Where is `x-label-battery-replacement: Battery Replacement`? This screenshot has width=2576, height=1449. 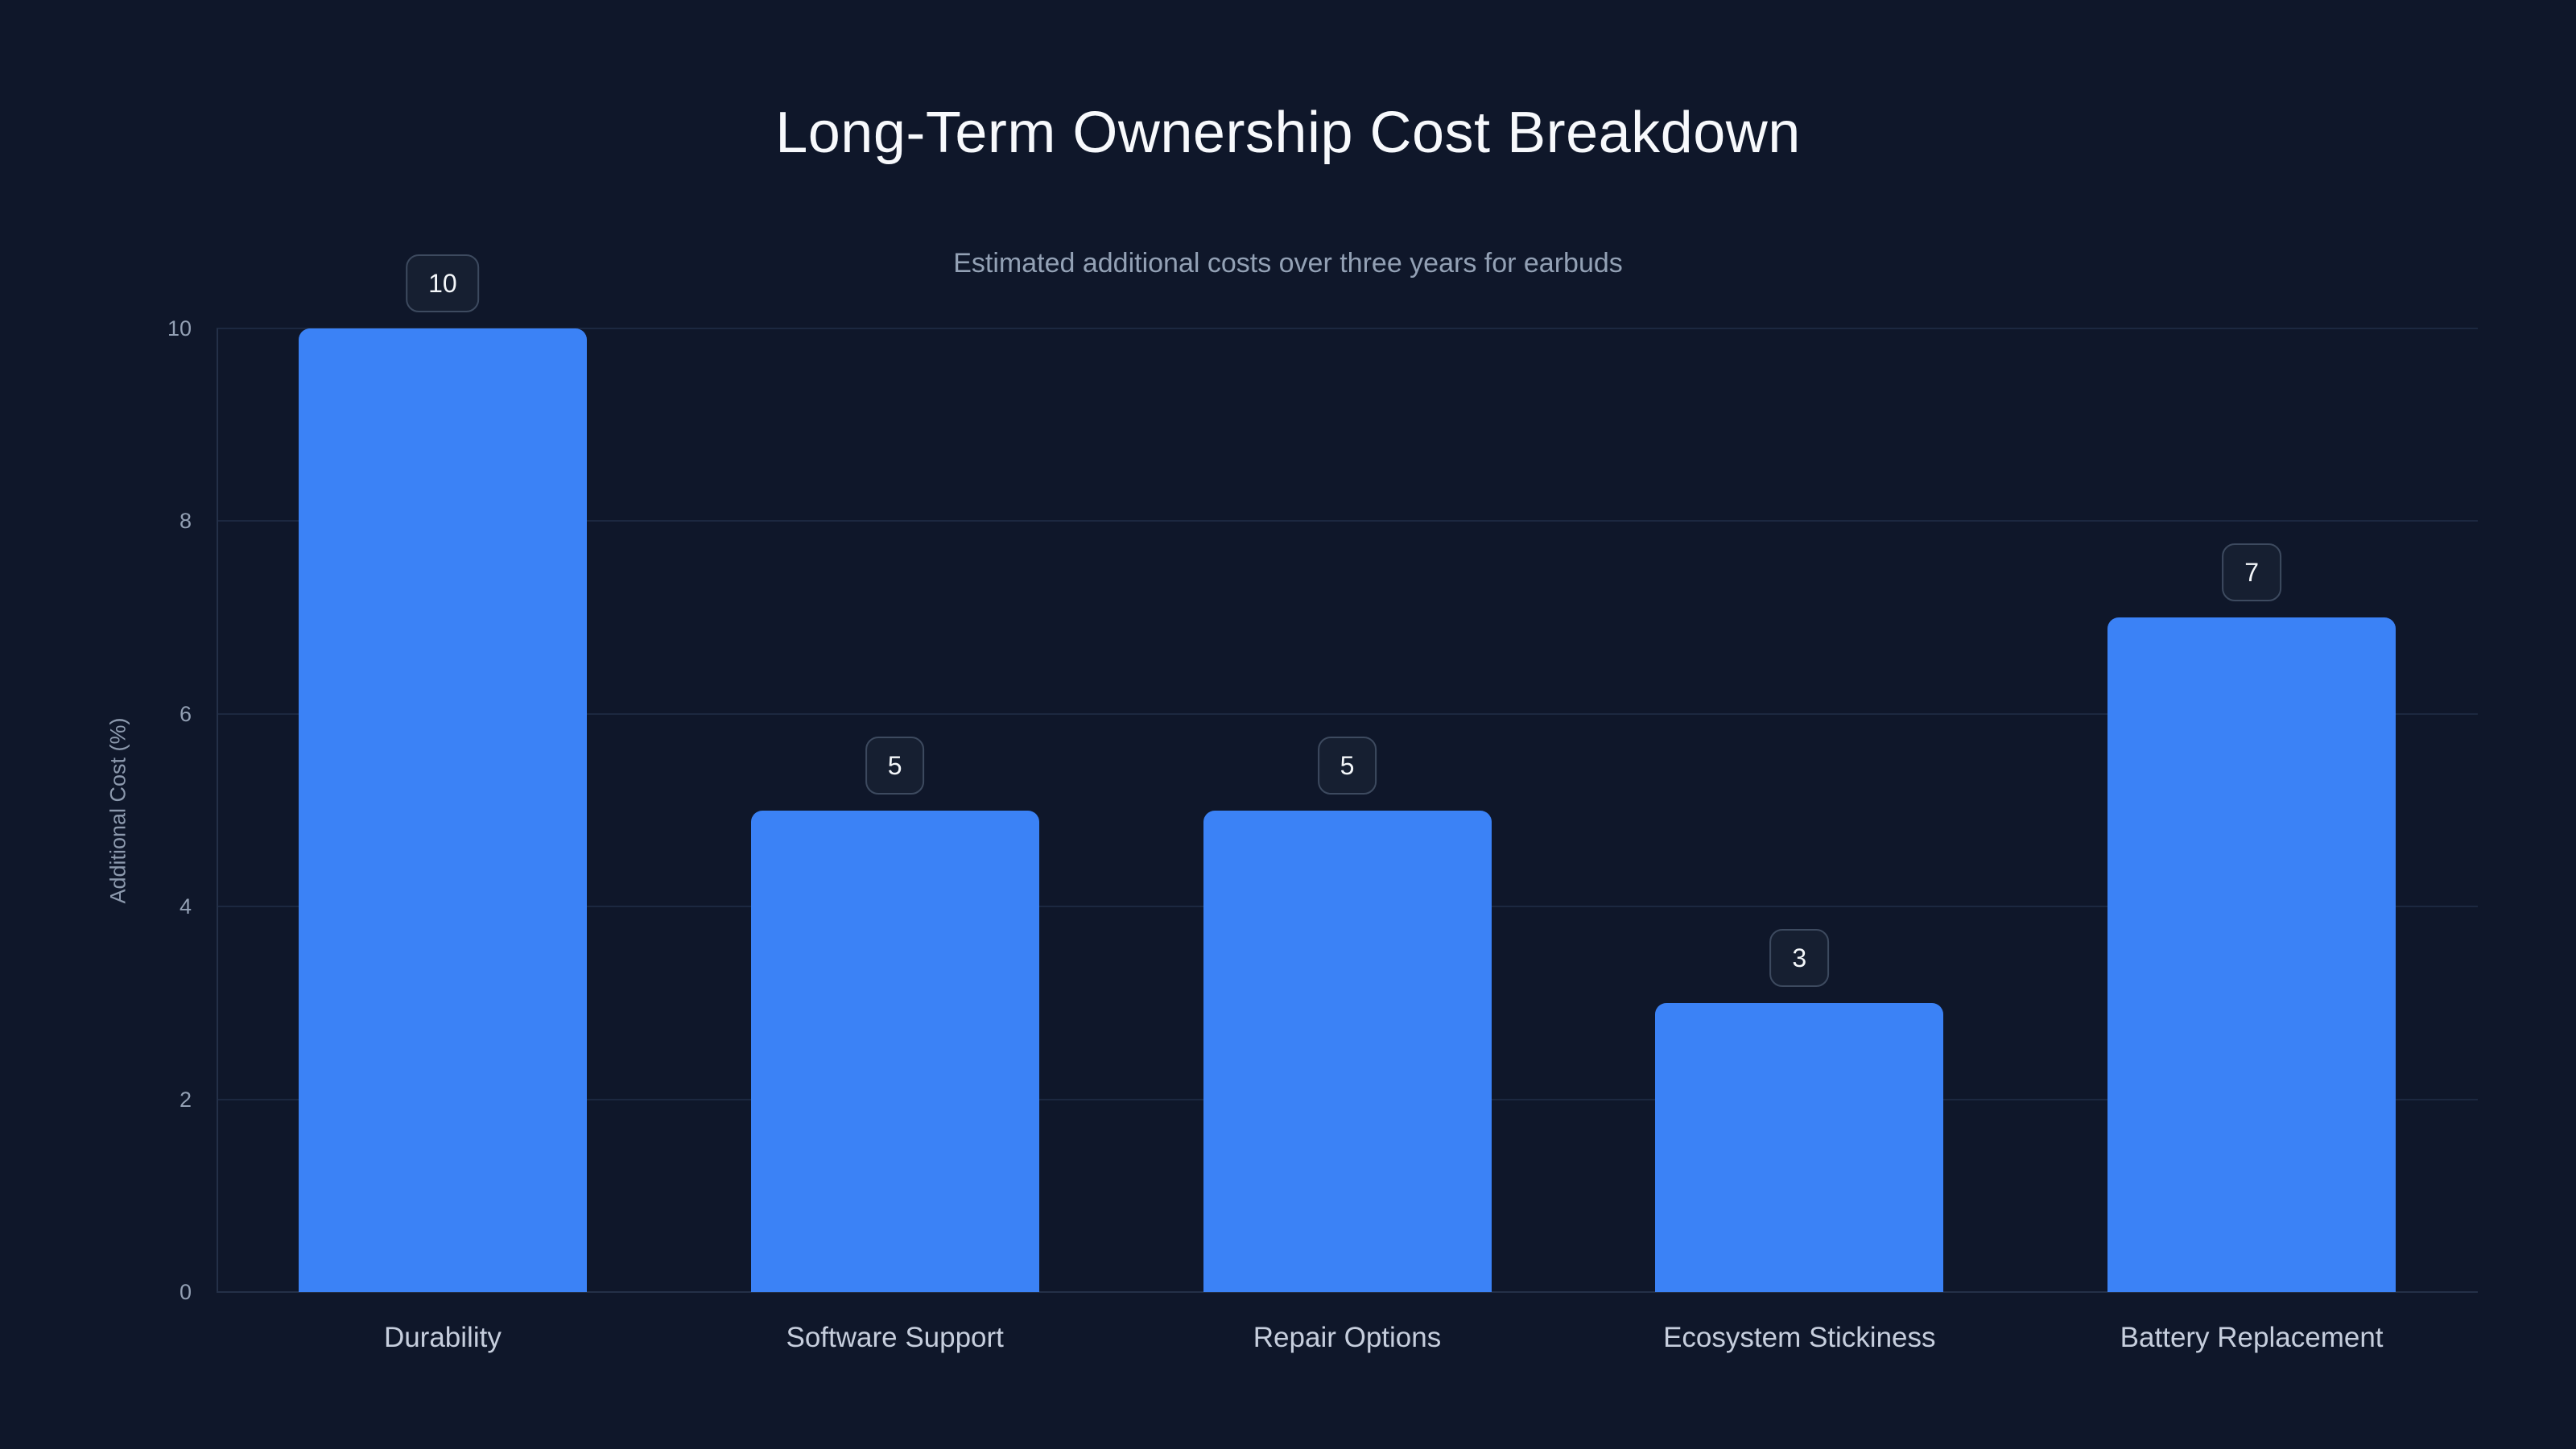 x-label-battery-replacement: Battery Replacement is located at coordinates (2252, 1337).